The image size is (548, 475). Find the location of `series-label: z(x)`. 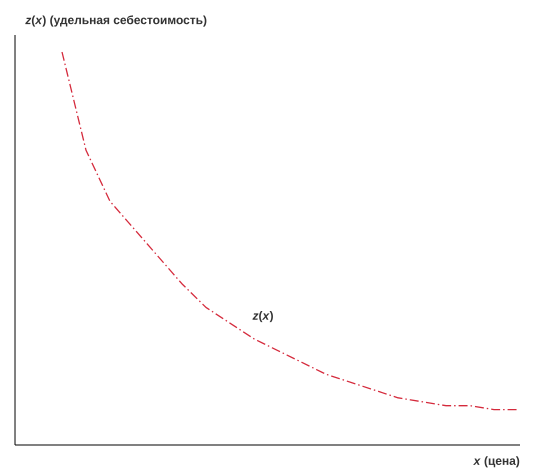

series-label: z(x) is located at coordinates (262, 316).